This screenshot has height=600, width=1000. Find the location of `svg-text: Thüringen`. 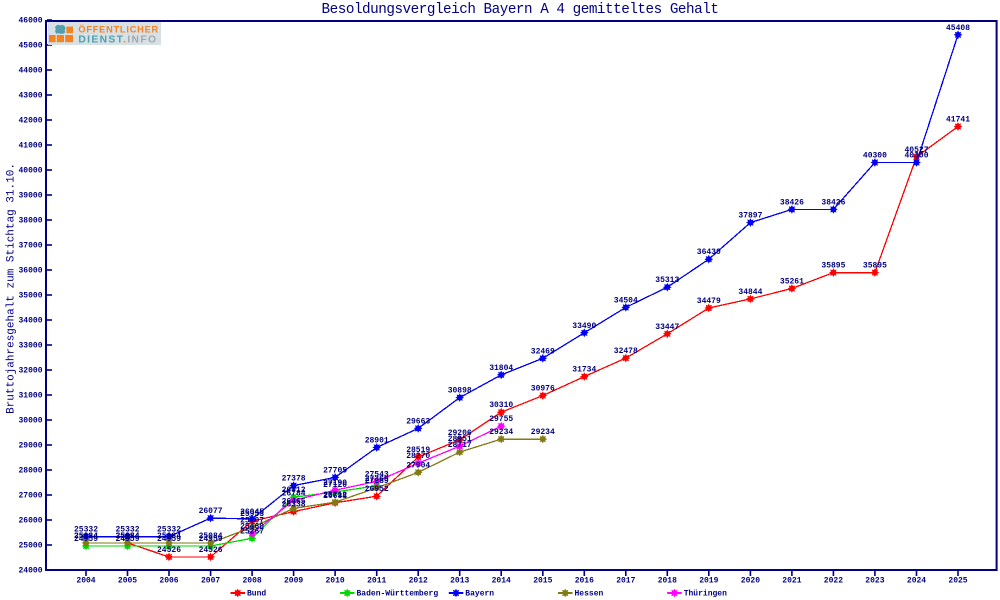

svg-text: Thüringen is located at coordinates (705, 594).